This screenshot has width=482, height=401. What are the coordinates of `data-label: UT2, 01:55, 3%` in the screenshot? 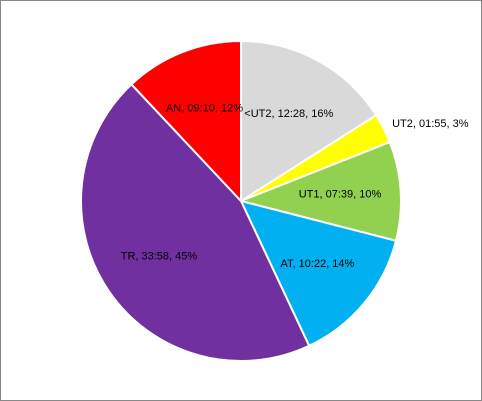 It's located at (430, 124).